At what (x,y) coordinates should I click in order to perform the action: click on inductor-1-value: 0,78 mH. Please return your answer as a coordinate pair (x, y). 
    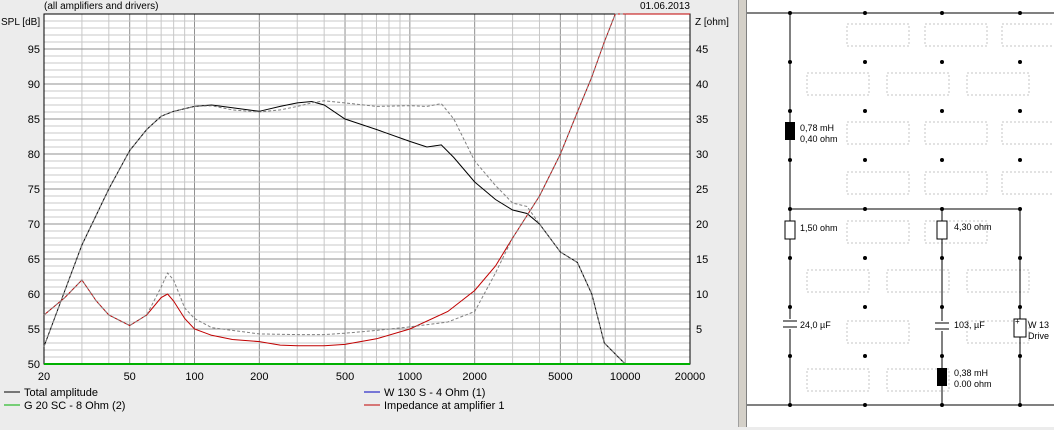
    Looking at the image, I should click on (817, 128).